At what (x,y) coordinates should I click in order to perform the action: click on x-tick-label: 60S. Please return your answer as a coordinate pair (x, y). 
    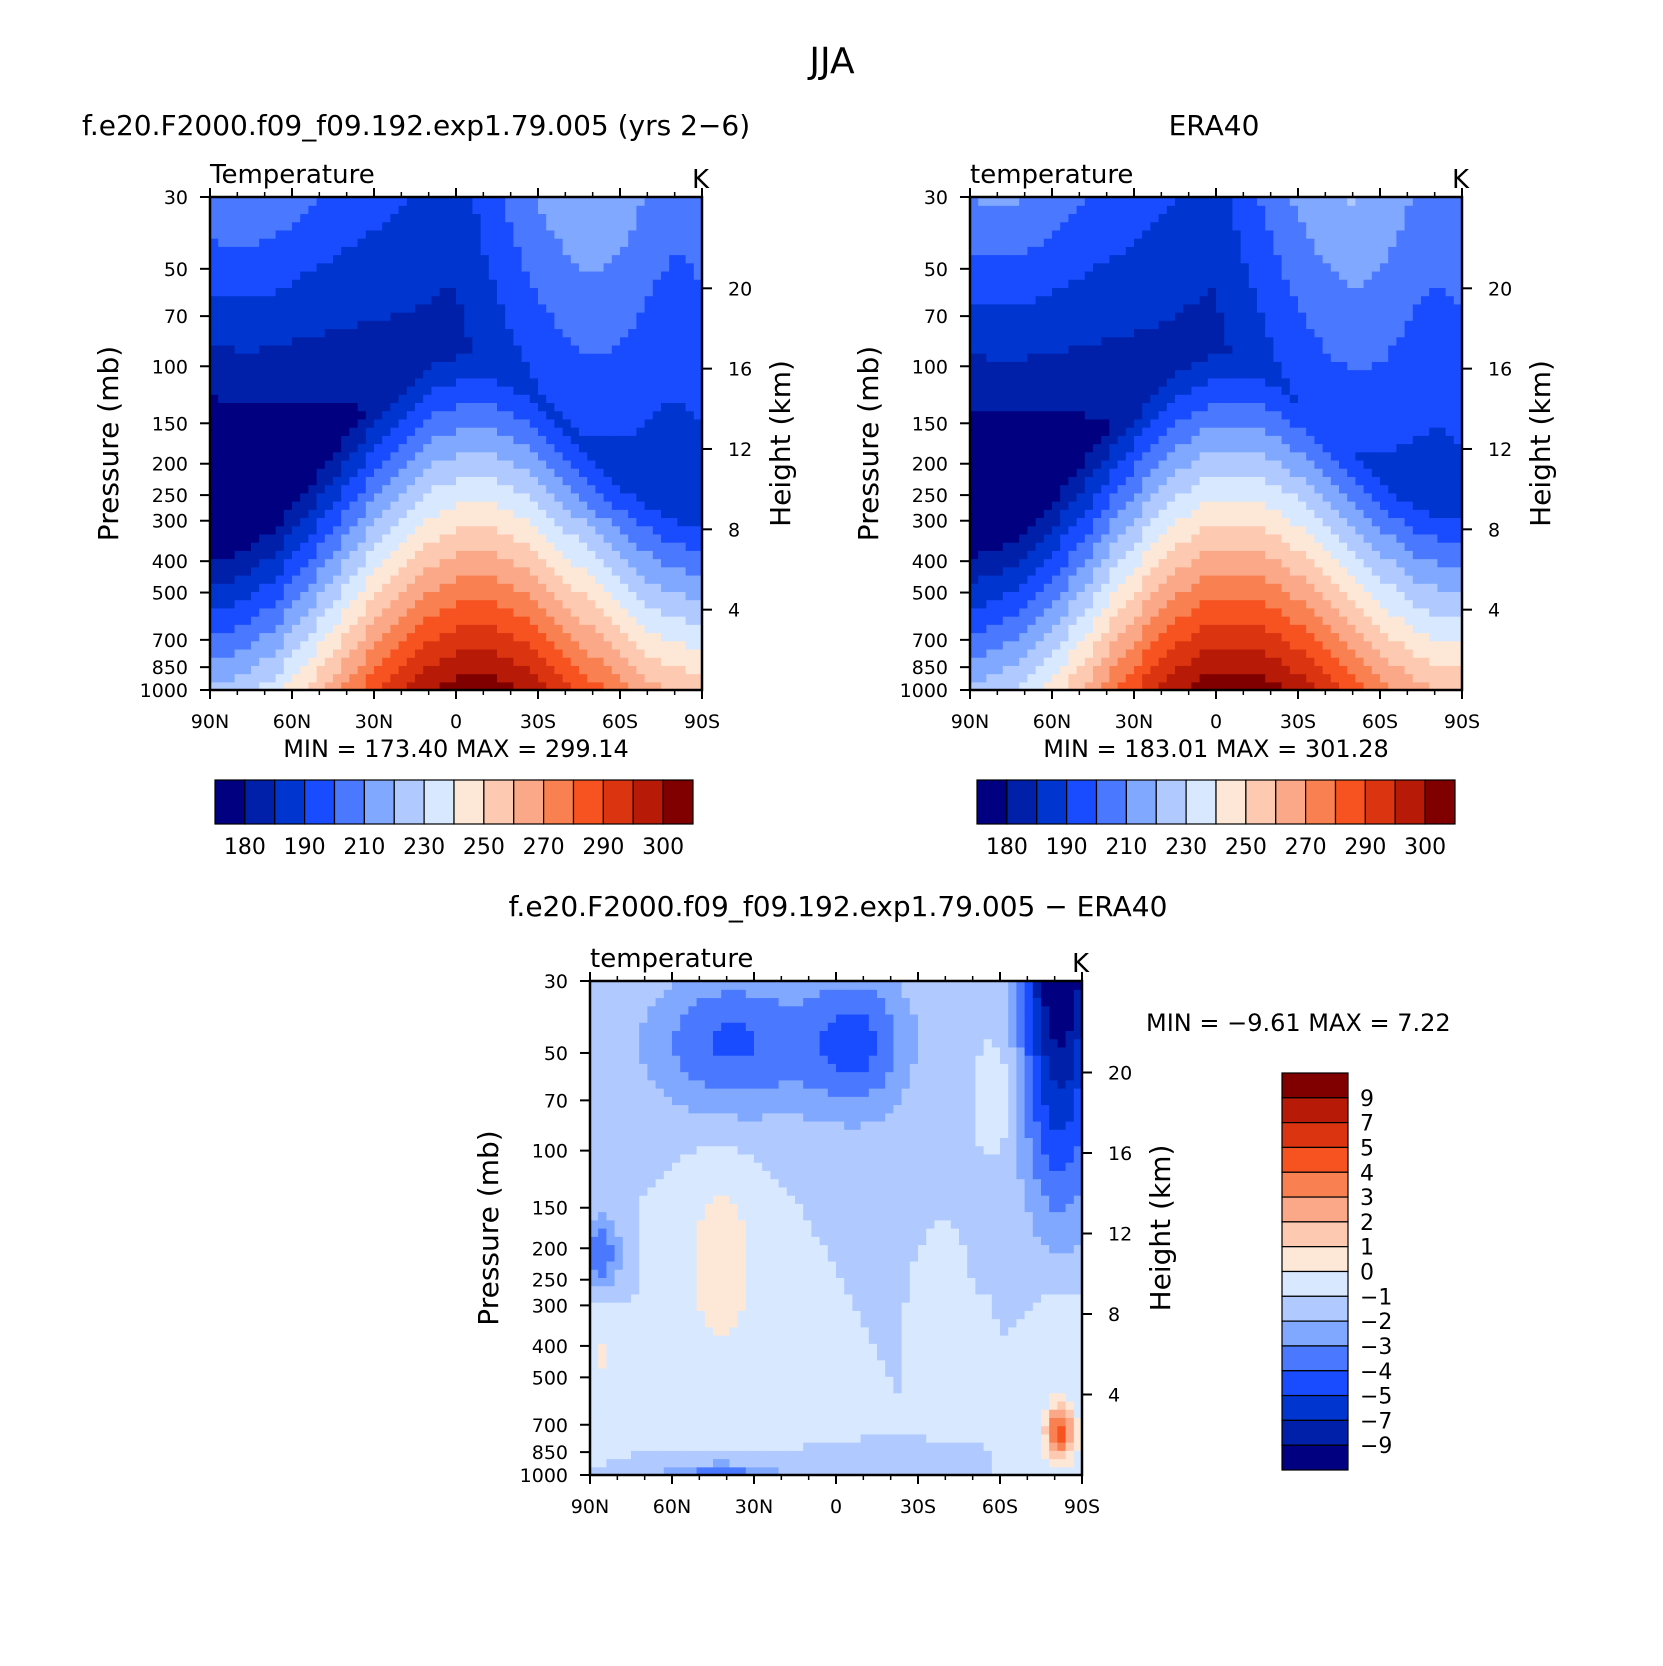
    Looking at the image, I should click on (620, 722).